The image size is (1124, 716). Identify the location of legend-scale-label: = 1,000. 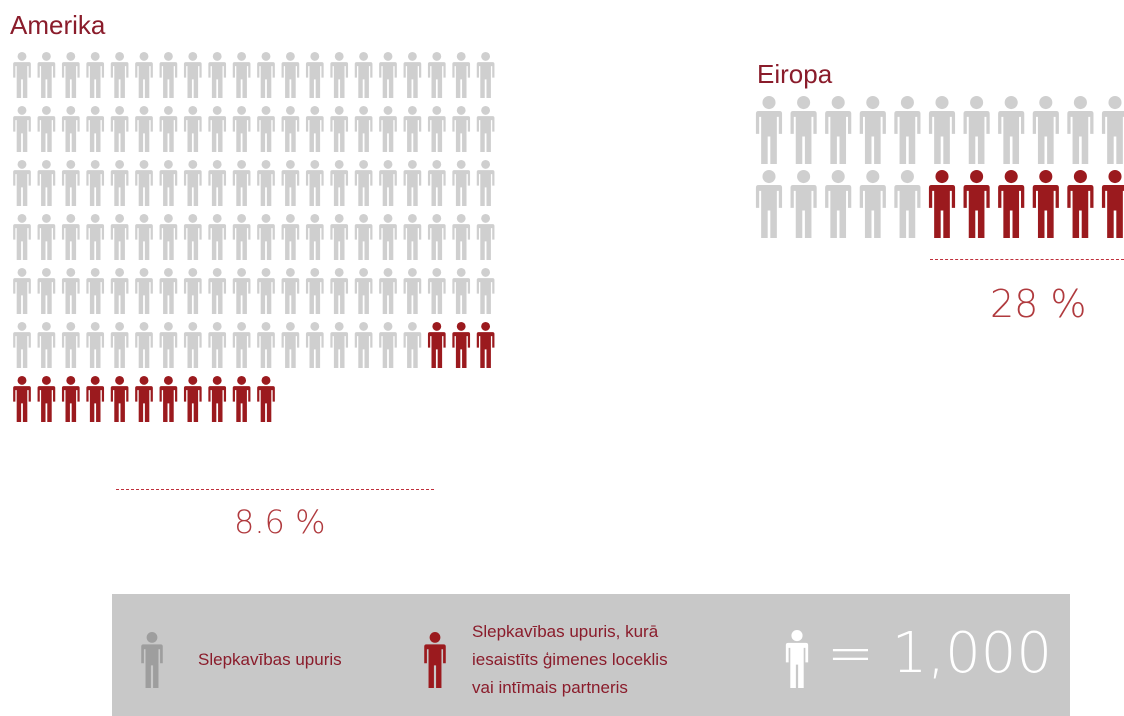
(940, 653).